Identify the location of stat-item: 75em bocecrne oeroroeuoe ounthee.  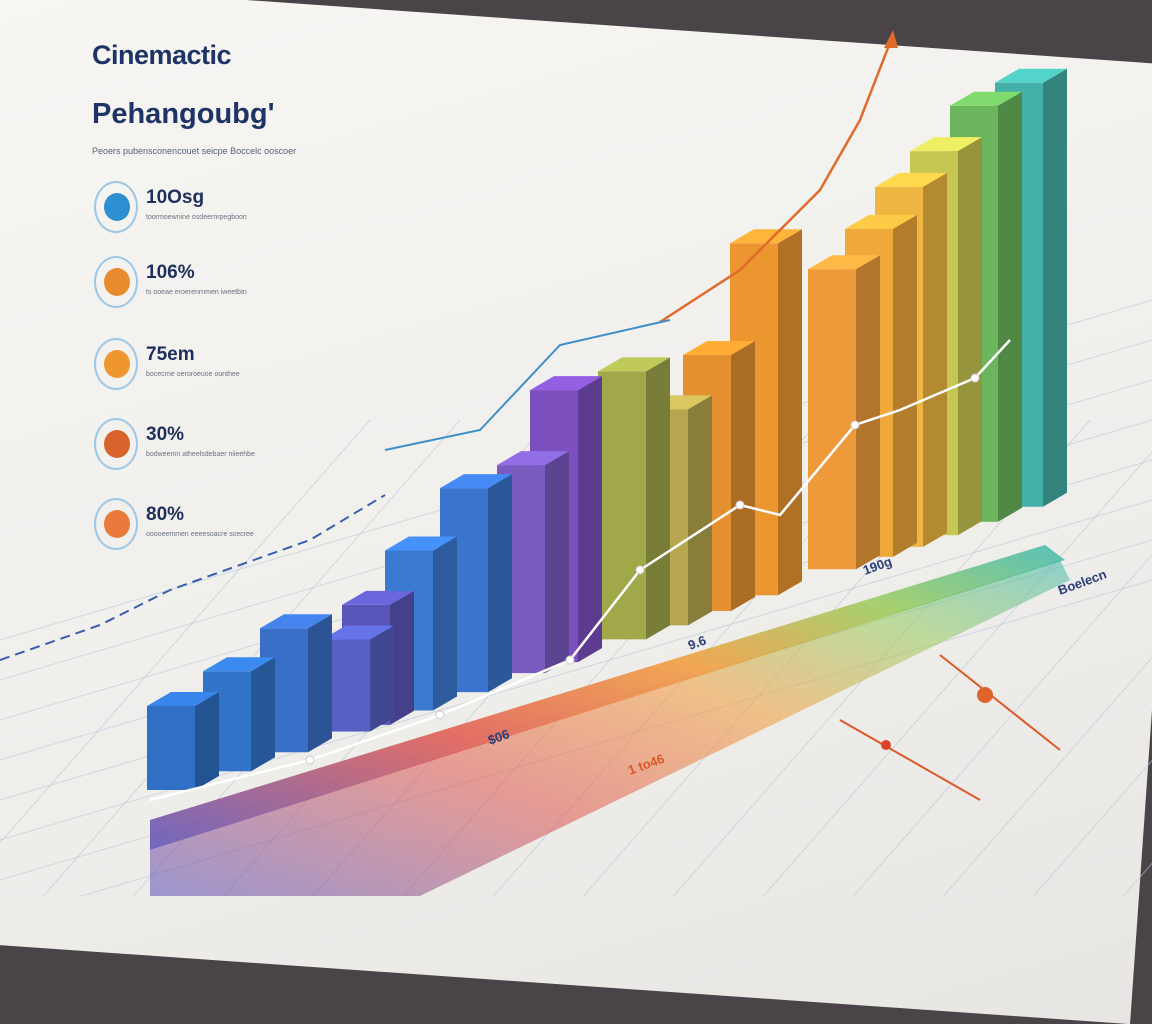
(192, 368).